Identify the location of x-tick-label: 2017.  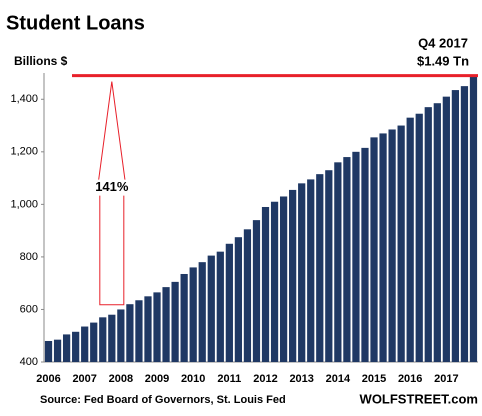
(446, 379).